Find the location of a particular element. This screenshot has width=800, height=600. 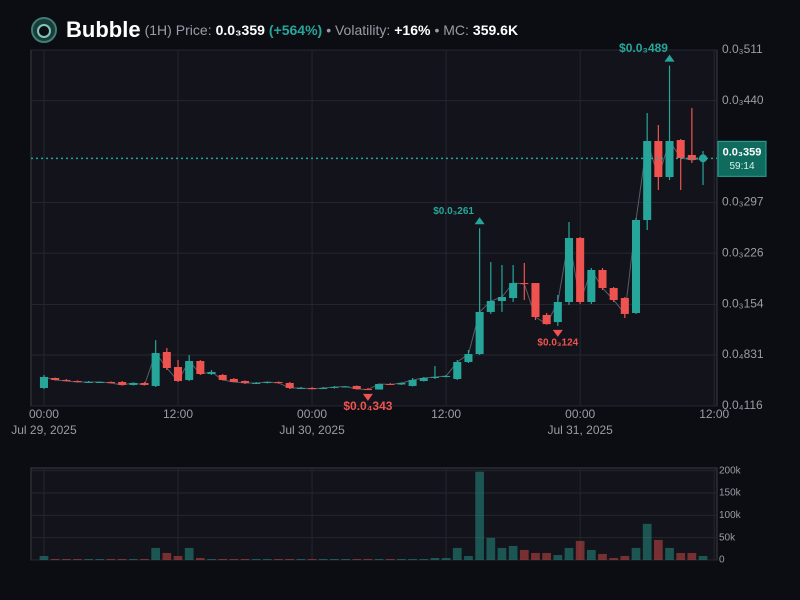

change: (+564%) is located at coordinates (295, 30).